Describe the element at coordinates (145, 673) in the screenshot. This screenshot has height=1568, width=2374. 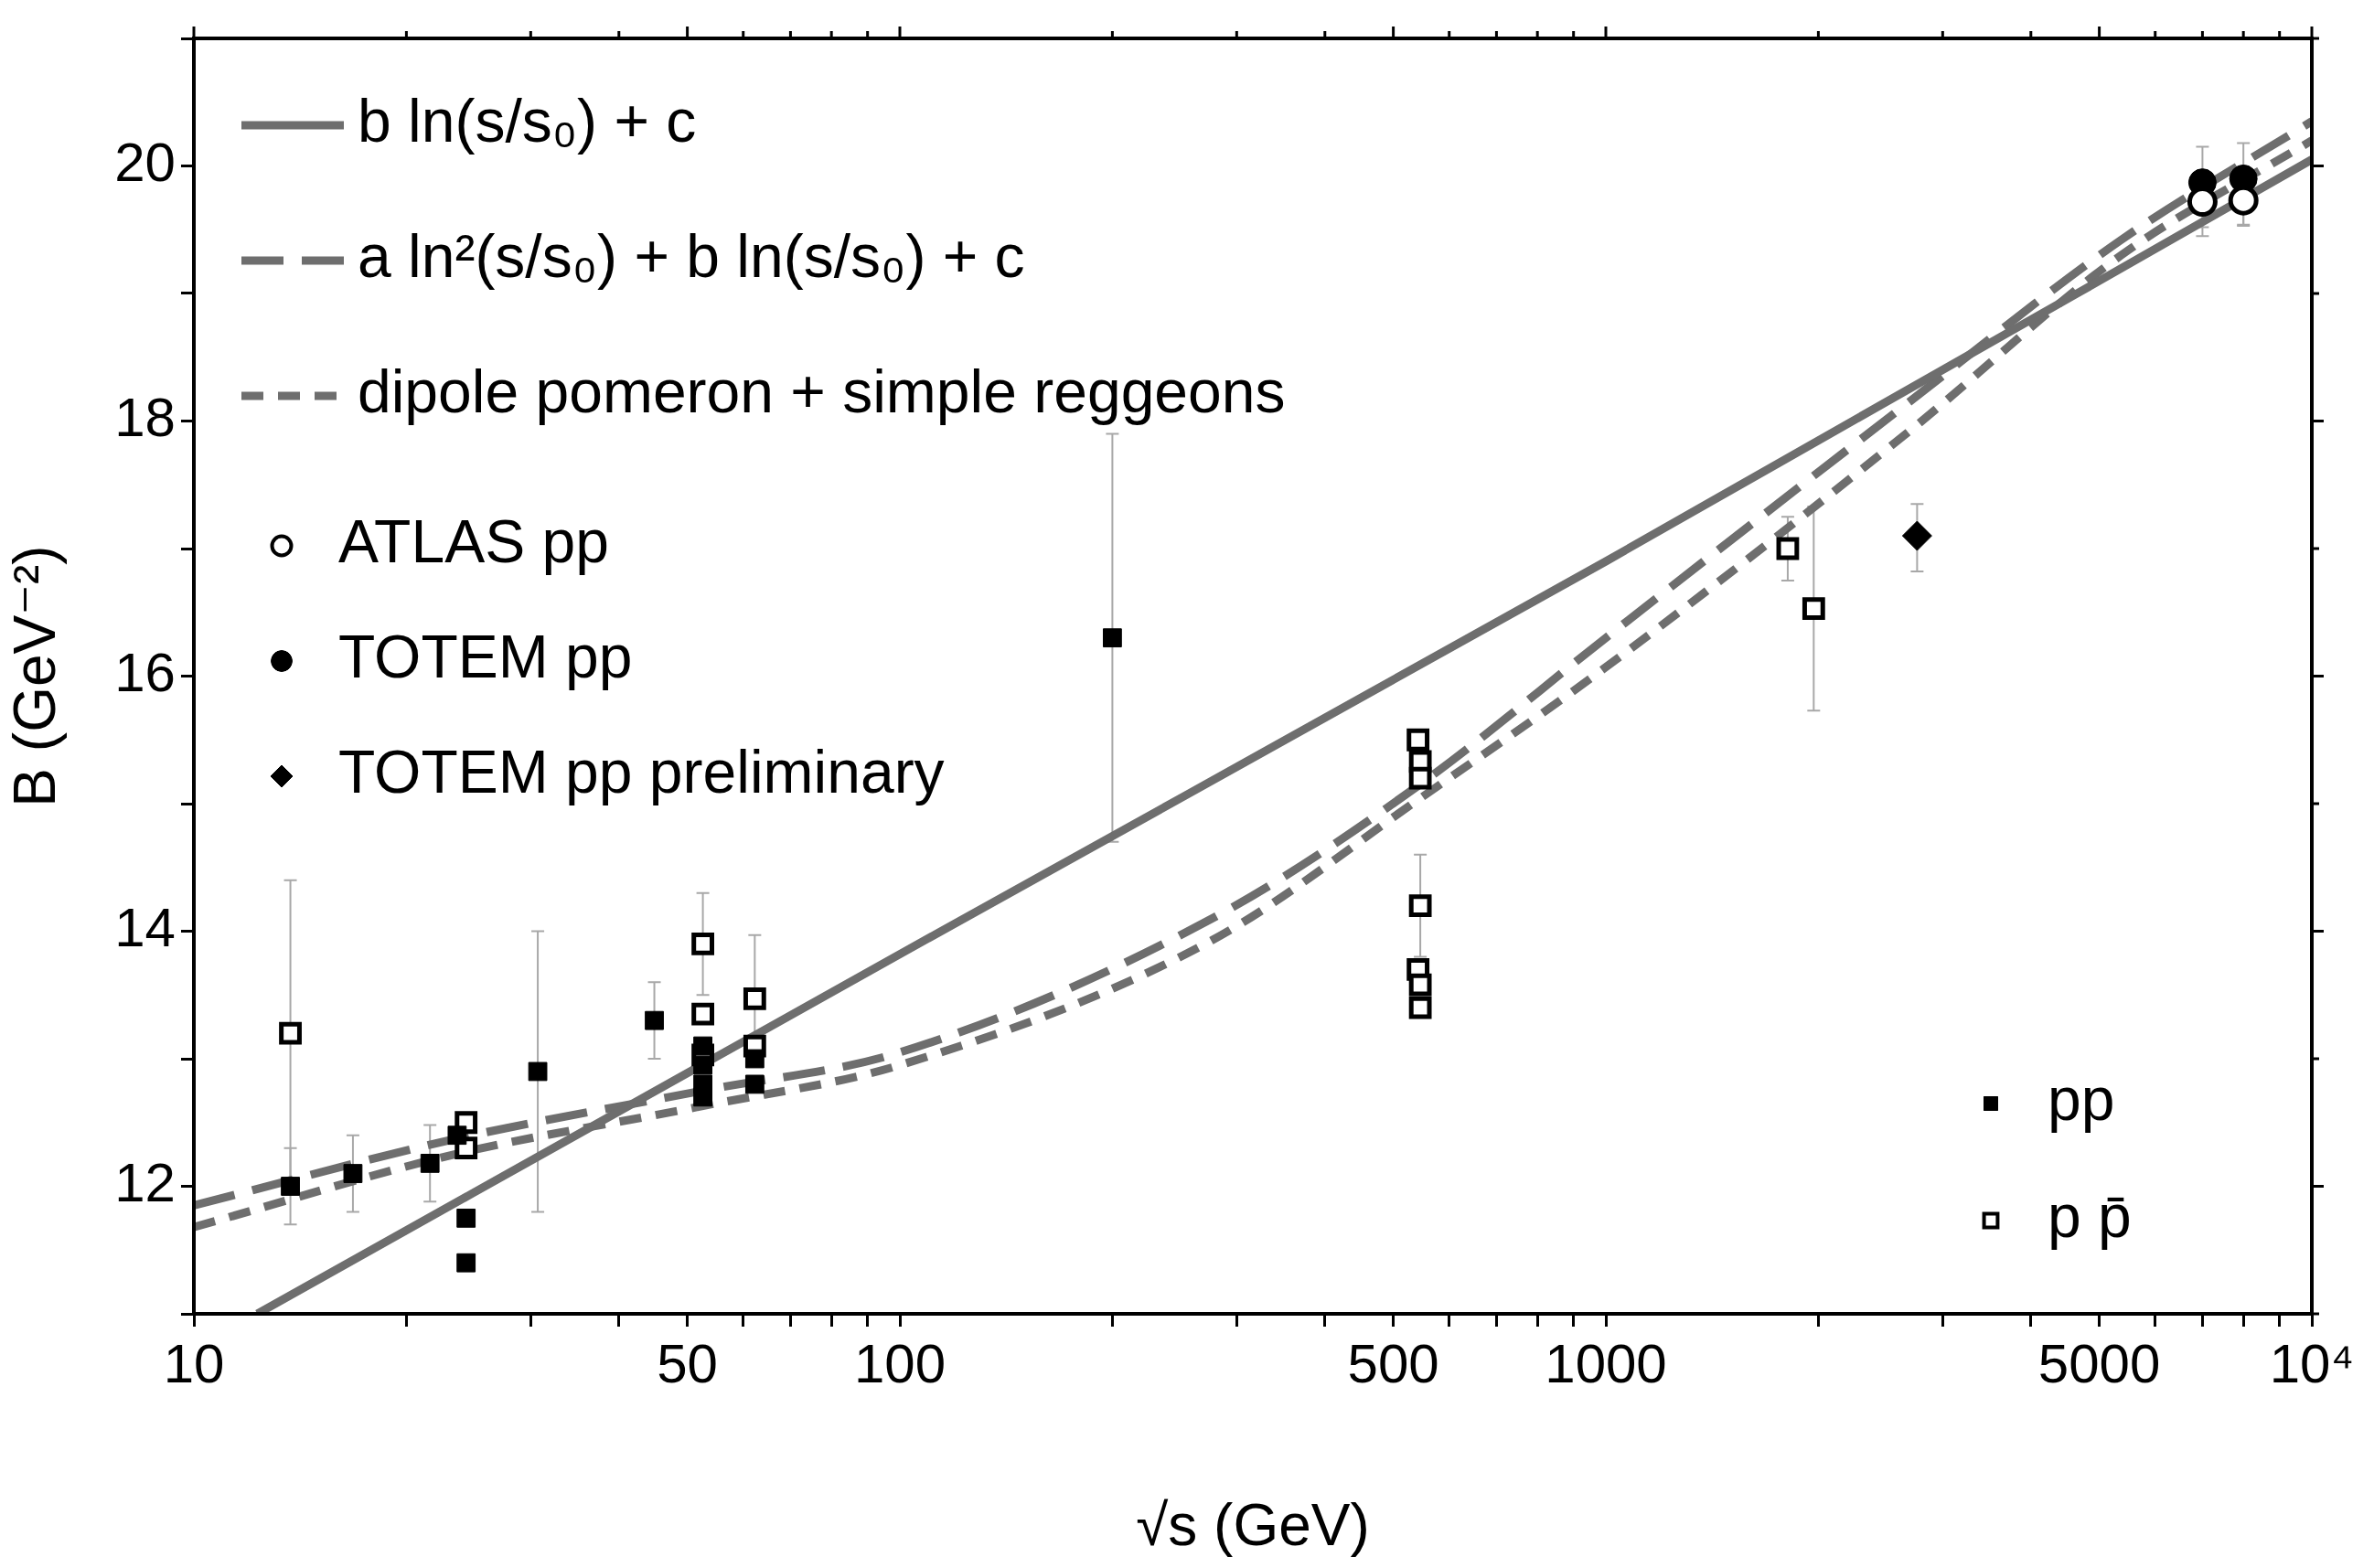
I see `y-tick-label: 16` at that location.